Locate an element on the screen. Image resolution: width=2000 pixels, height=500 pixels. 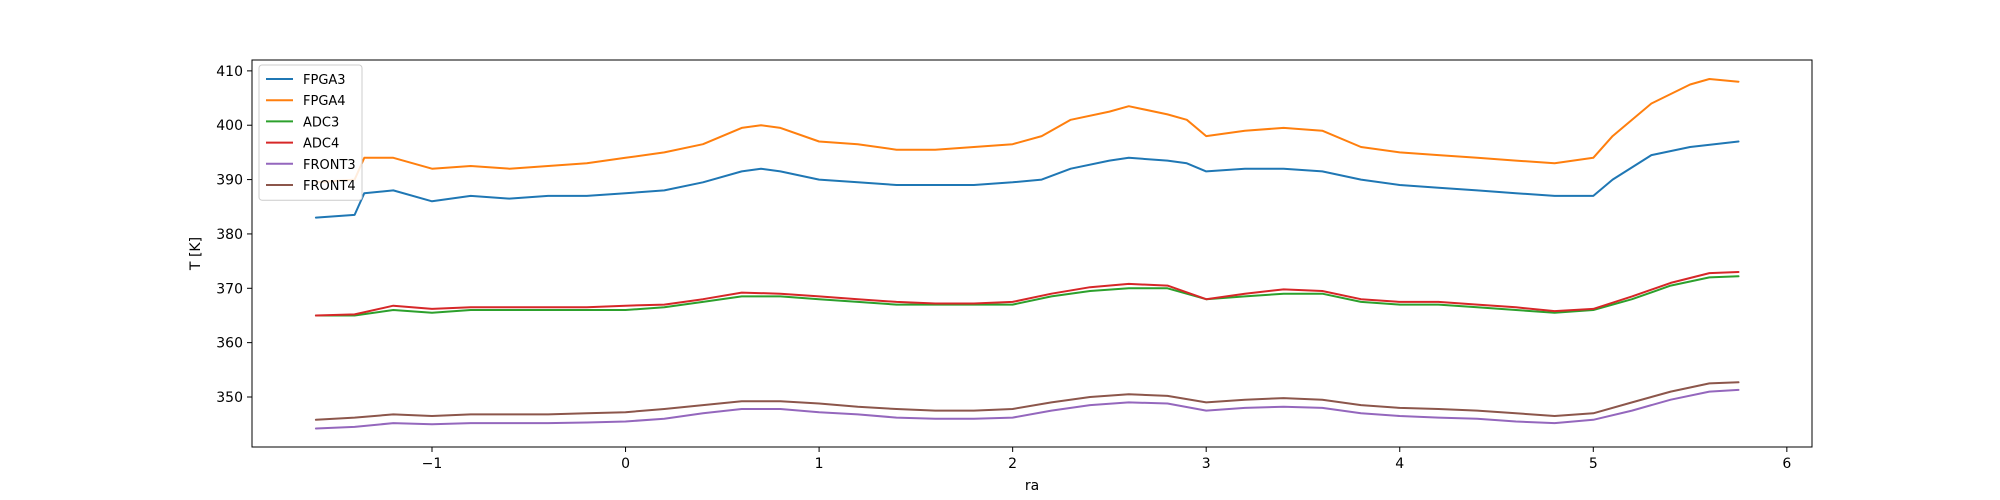
y-tick-label: 410 is located at coordinates (229, 72).